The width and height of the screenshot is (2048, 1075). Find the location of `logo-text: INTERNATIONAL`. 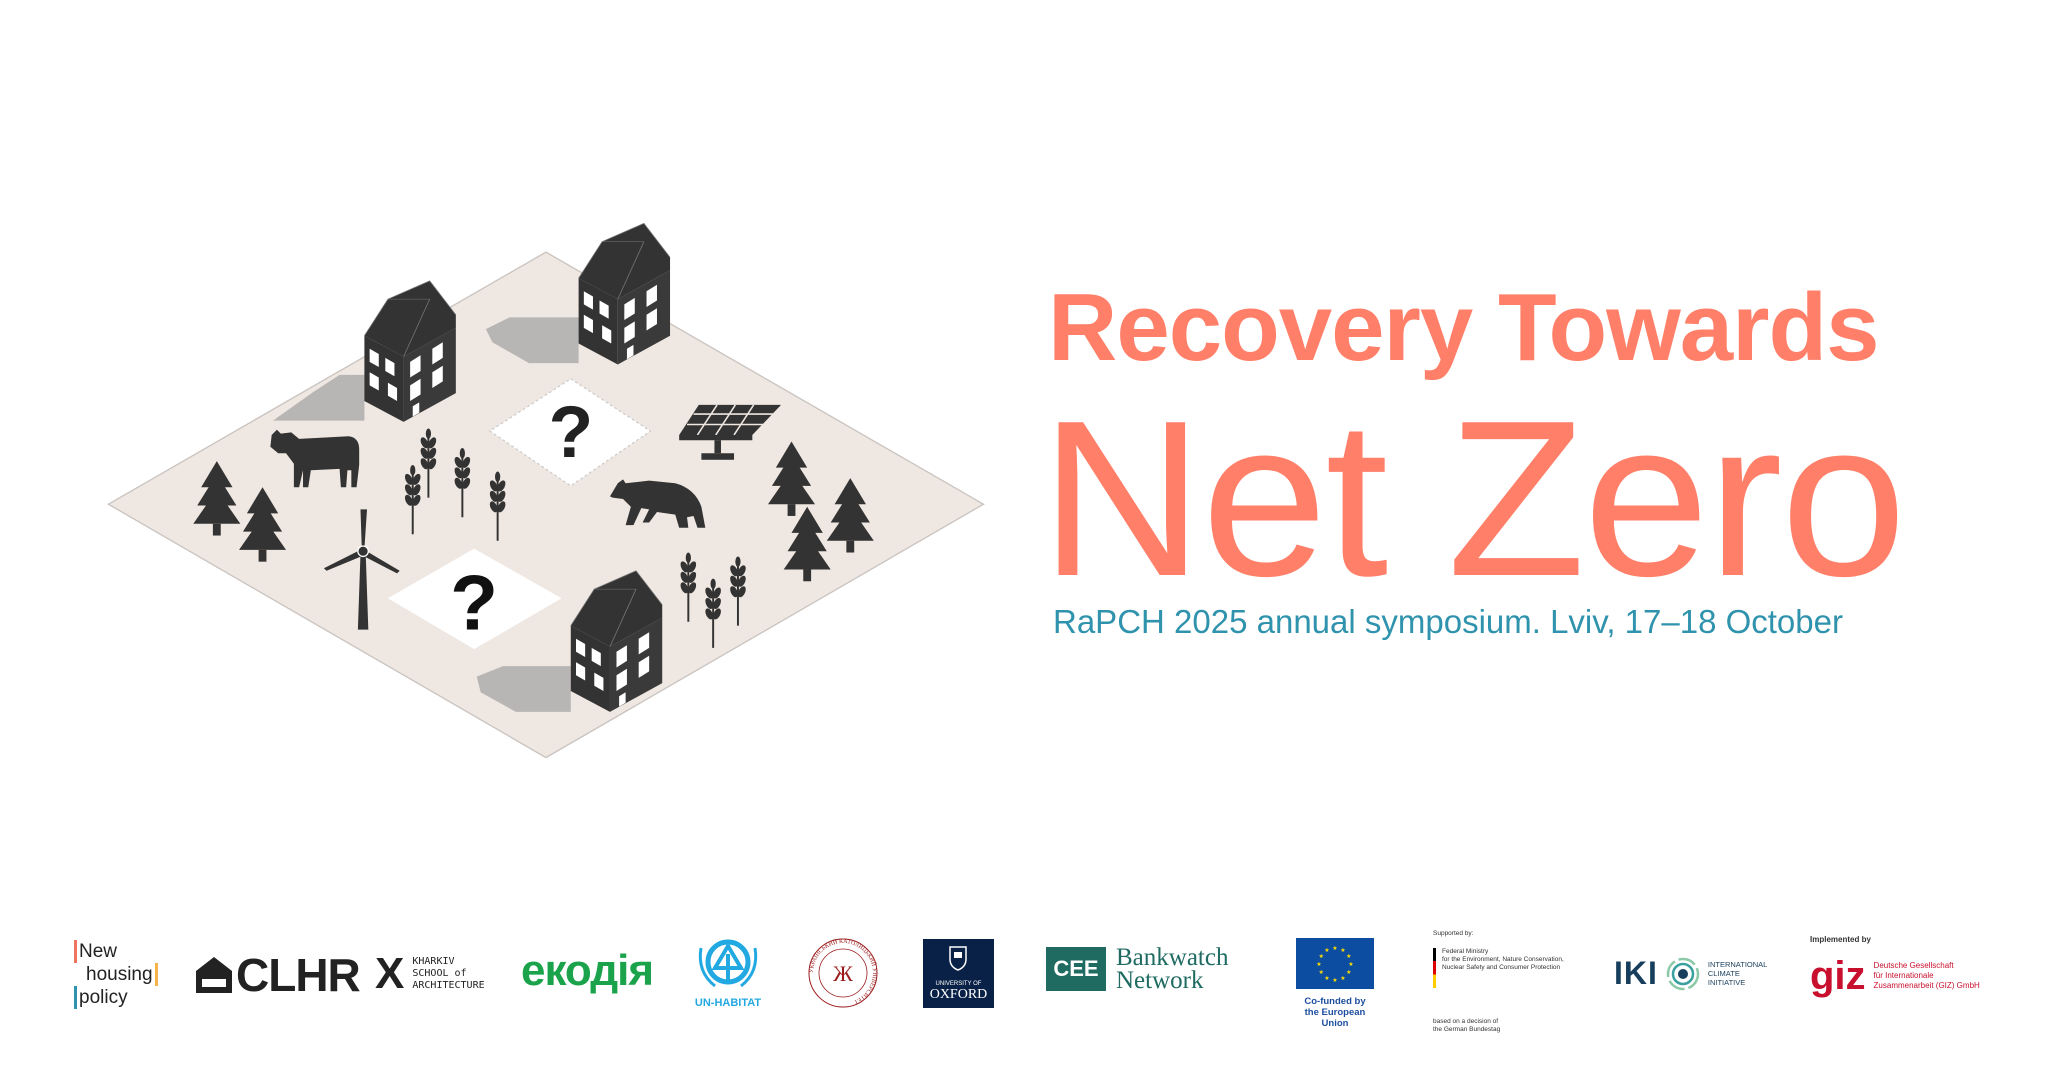

logo-text: INTERNATIONAL is located at coordinates (1737, 964).